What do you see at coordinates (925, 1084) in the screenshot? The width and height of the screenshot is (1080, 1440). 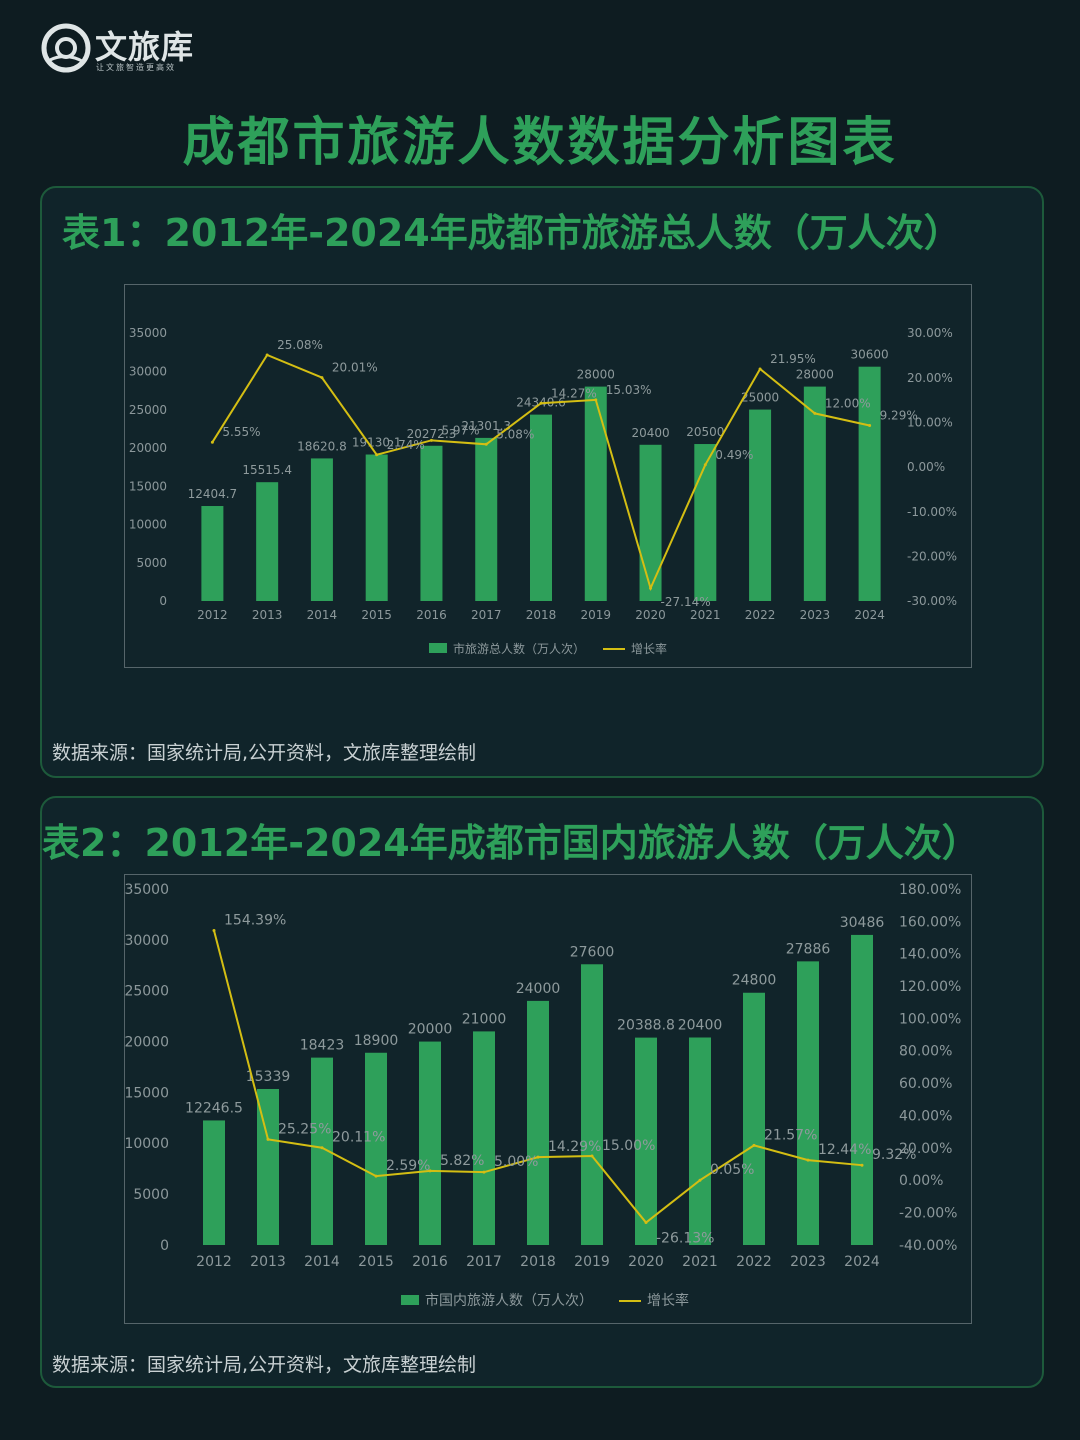 I see `y2-tick-label: 60.00%` at bounding box center [925, 1084].